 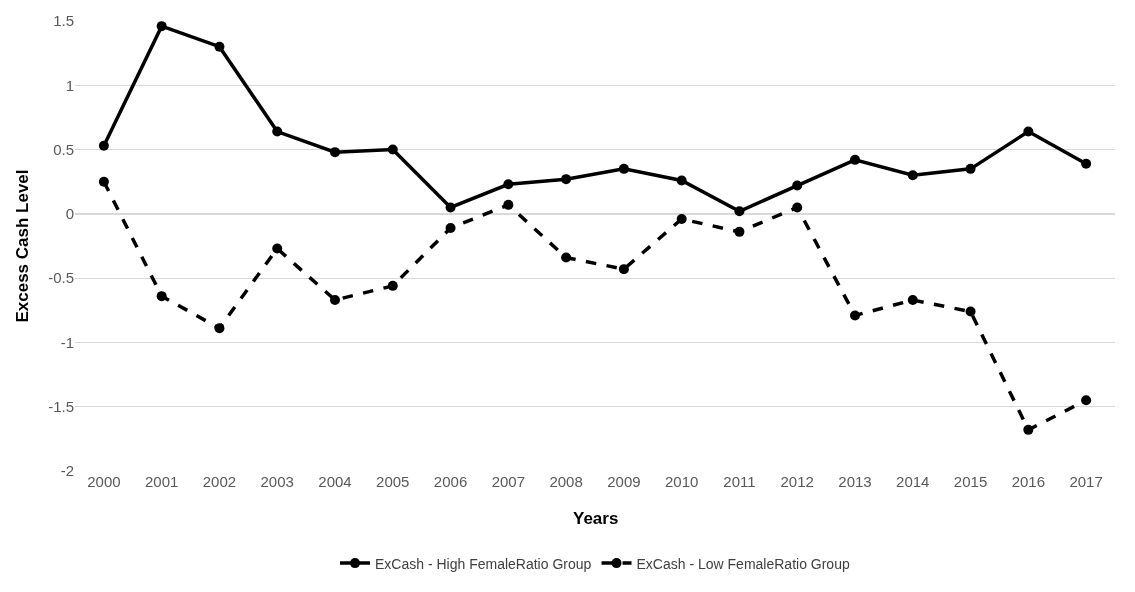 What do you see at coordinates (63, 21) in the screenshot?
I see `y-tick-label: 1.5` at bounding box center [63, 21].